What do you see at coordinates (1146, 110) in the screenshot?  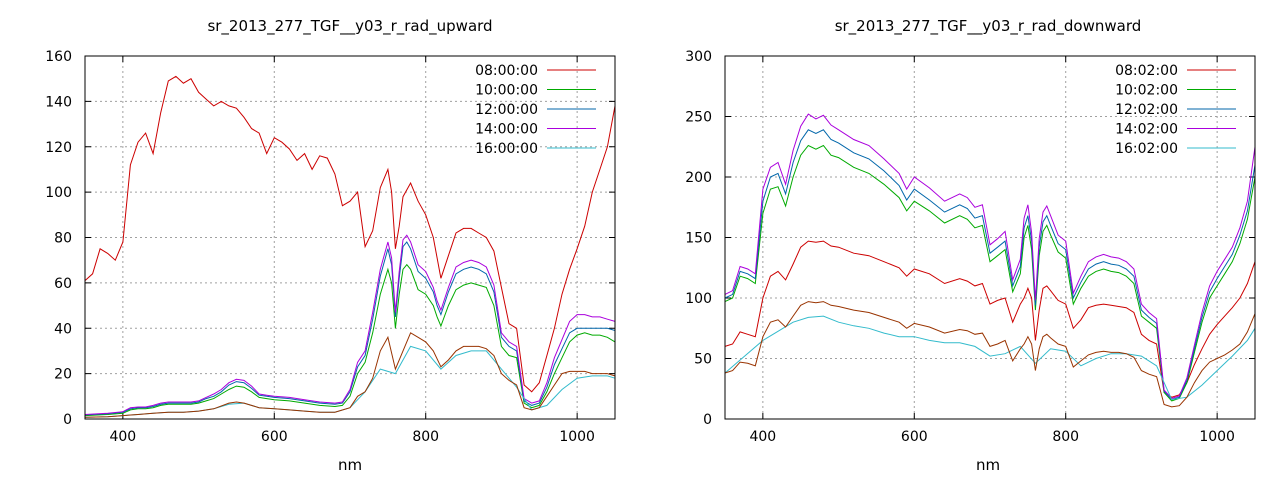 I see `legend-label: 12:02:00` at bounding box center [1146, 110].